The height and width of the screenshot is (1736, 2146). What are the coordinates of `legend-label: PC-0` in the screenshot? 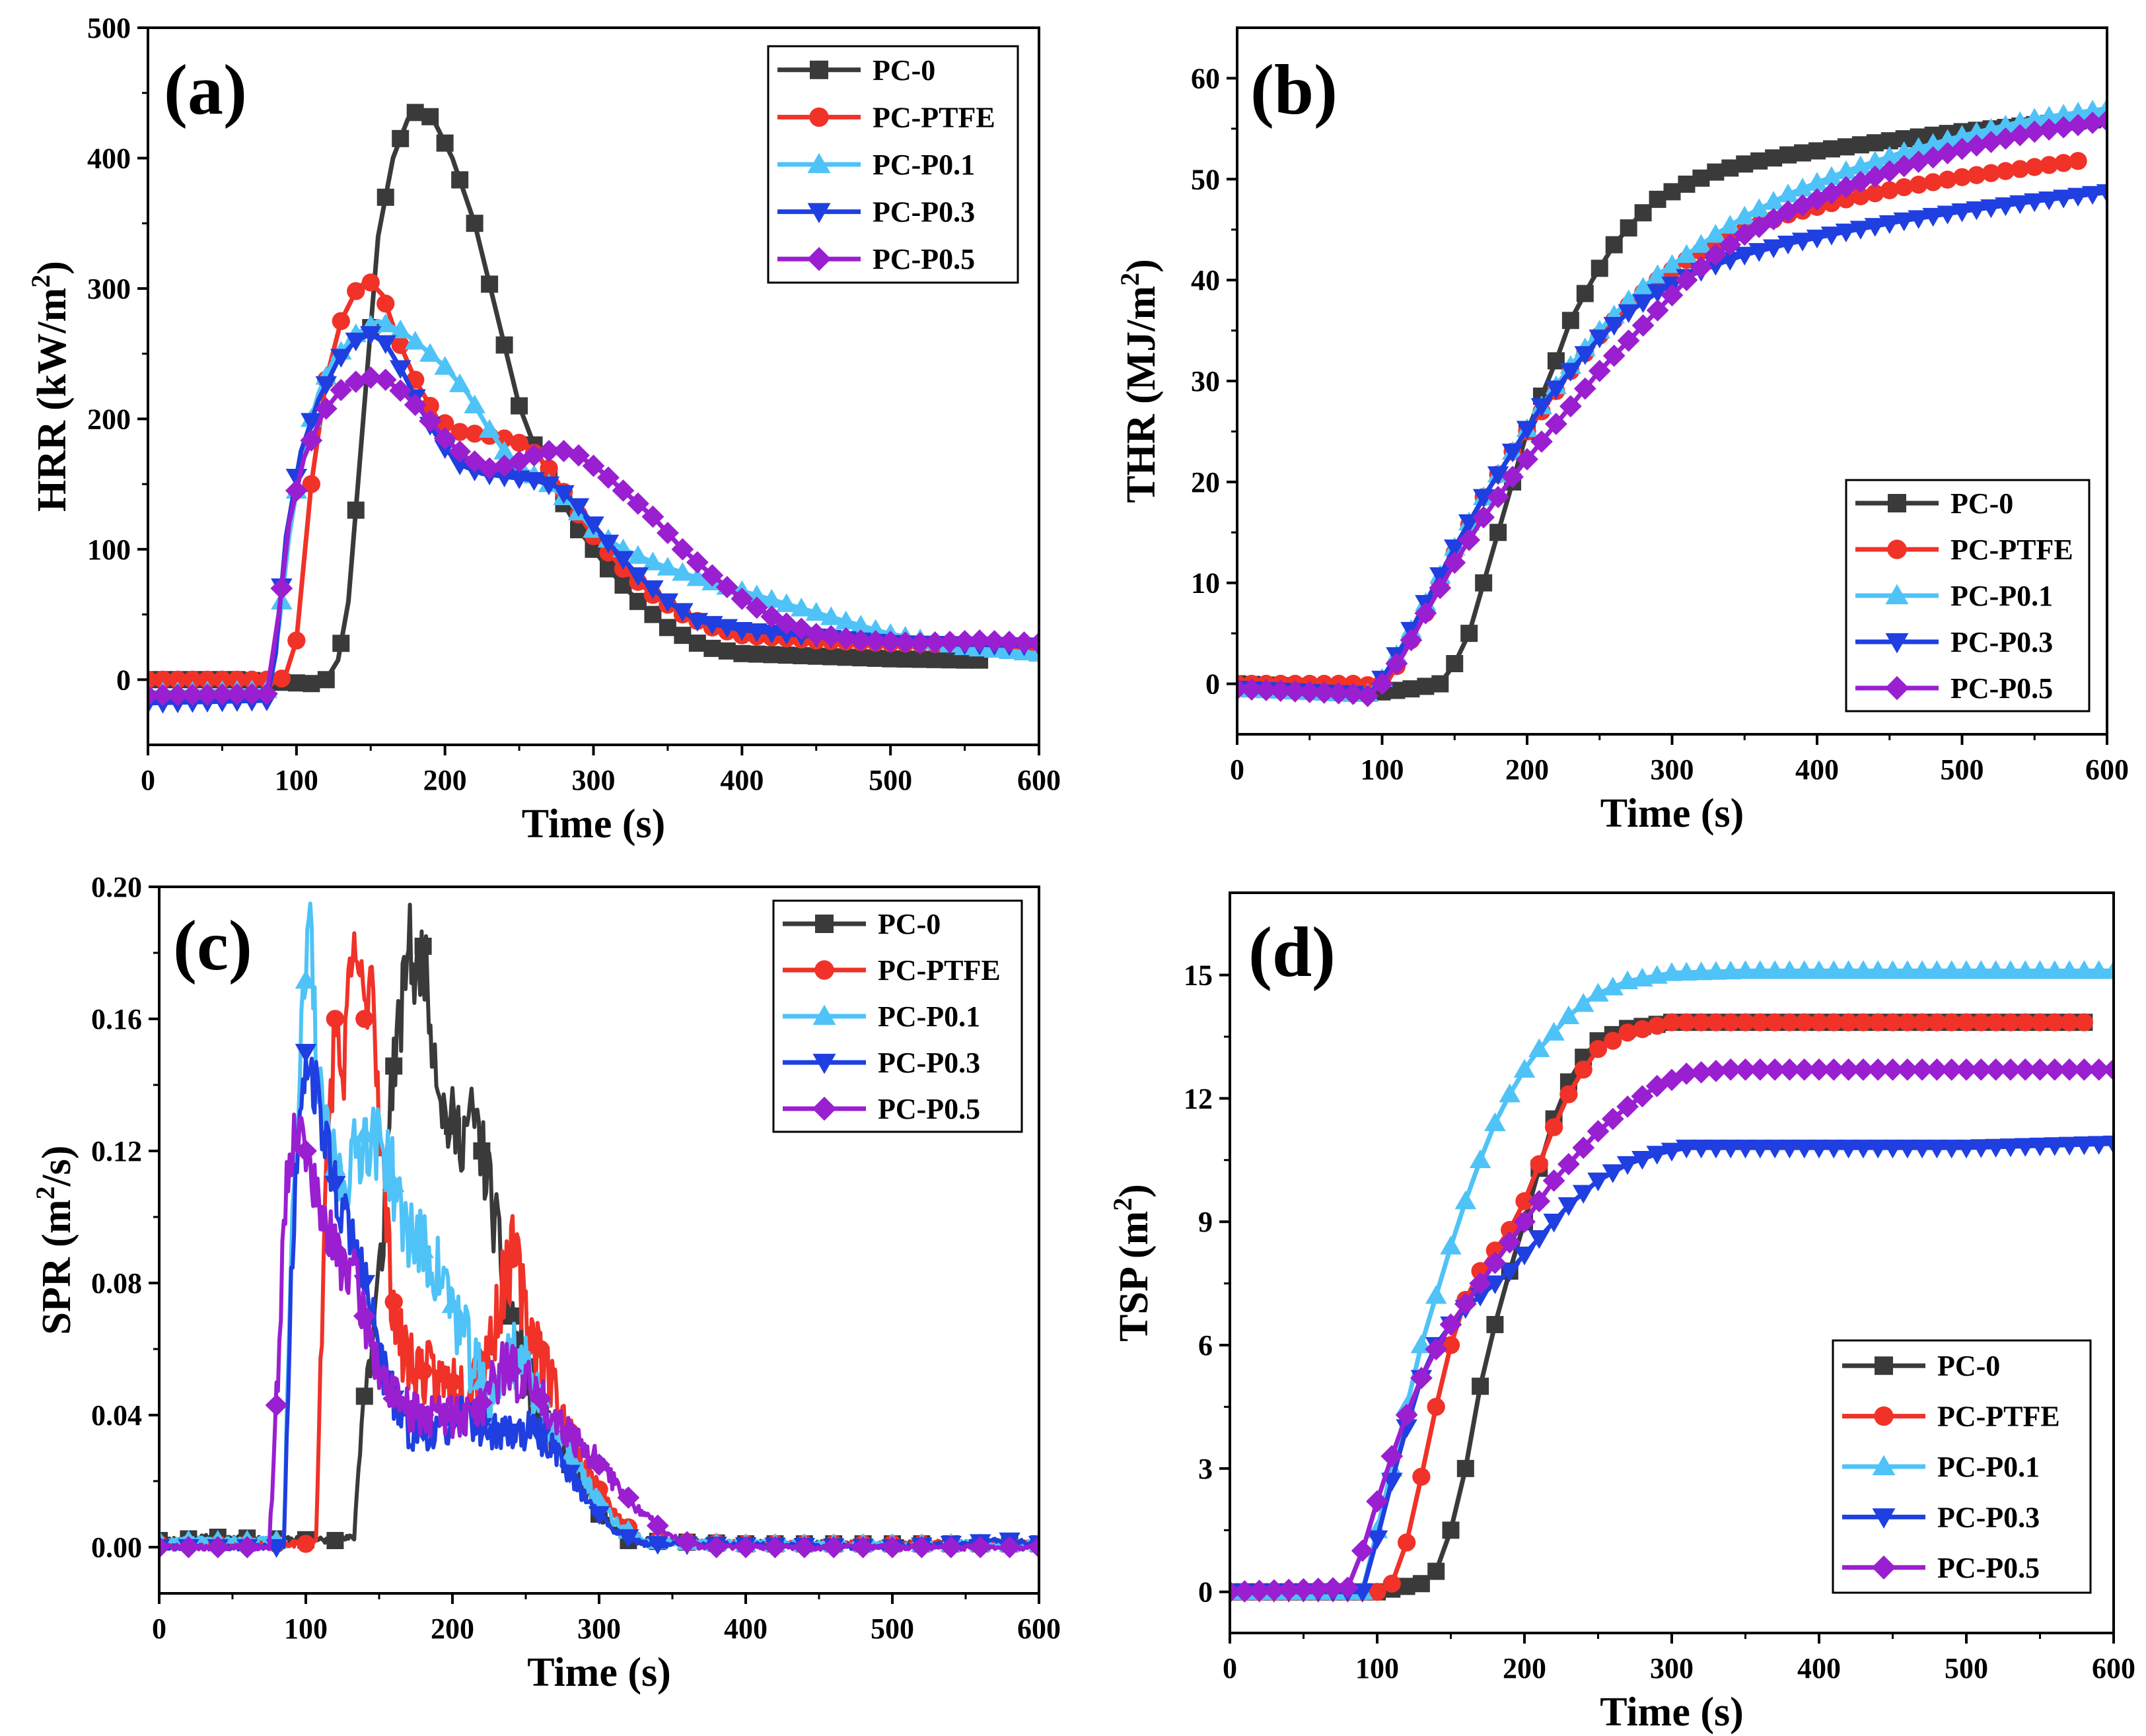 It's located at (909, 924).